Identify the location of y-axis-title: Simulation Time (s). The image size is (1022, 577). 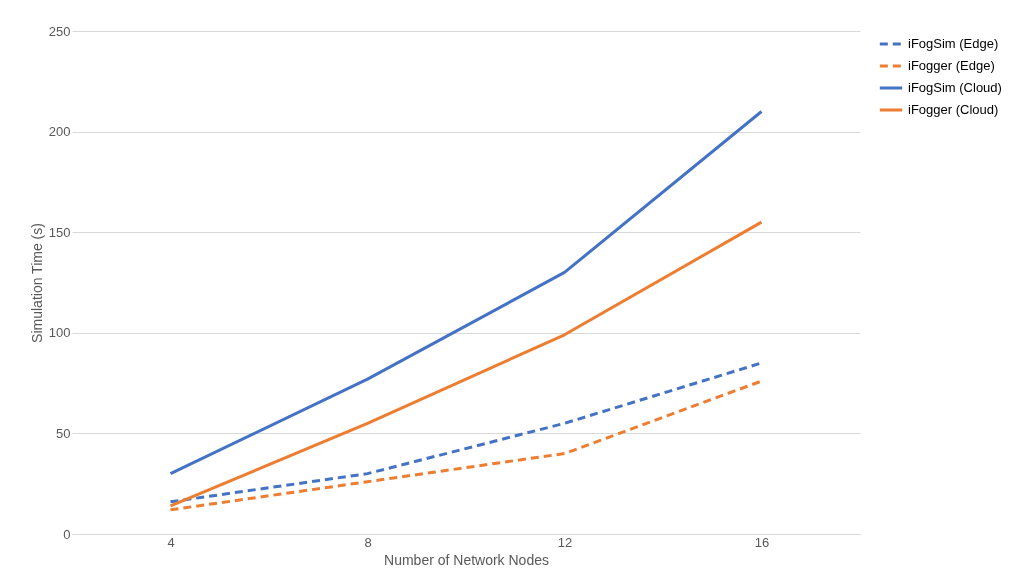
(36, 283).